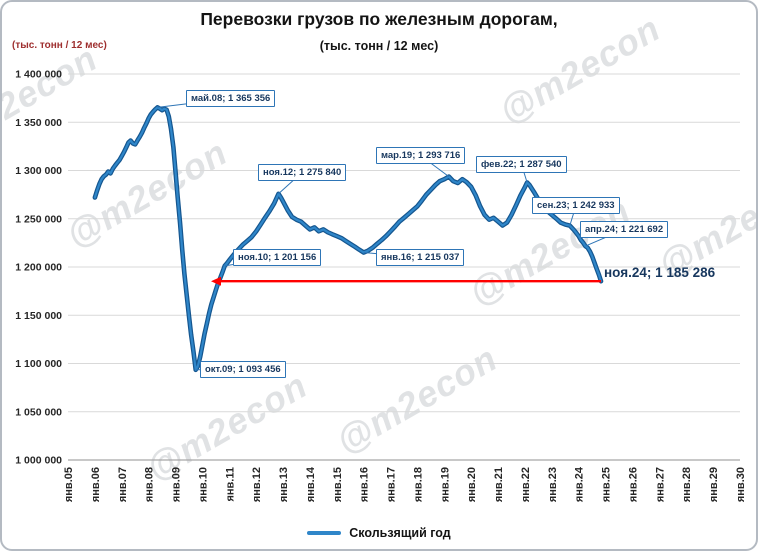 This screenshot has width=758, height=551. I want to click on legend: Скользящий год, so click(379, 533).